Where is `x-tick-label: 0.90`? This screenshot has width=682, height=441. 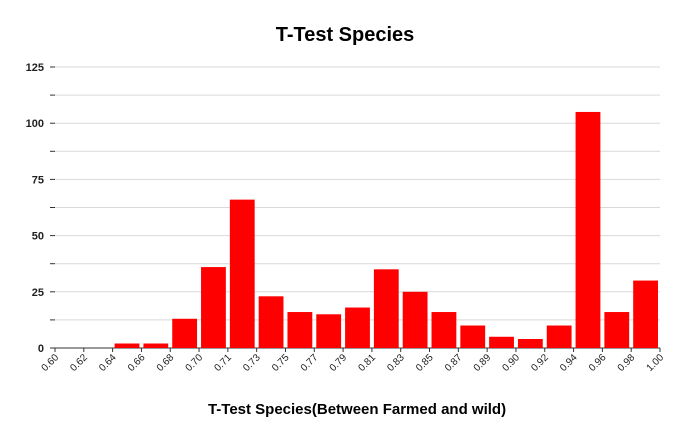 x-tick-label: 0.90 is located at coordinates (512, 363).